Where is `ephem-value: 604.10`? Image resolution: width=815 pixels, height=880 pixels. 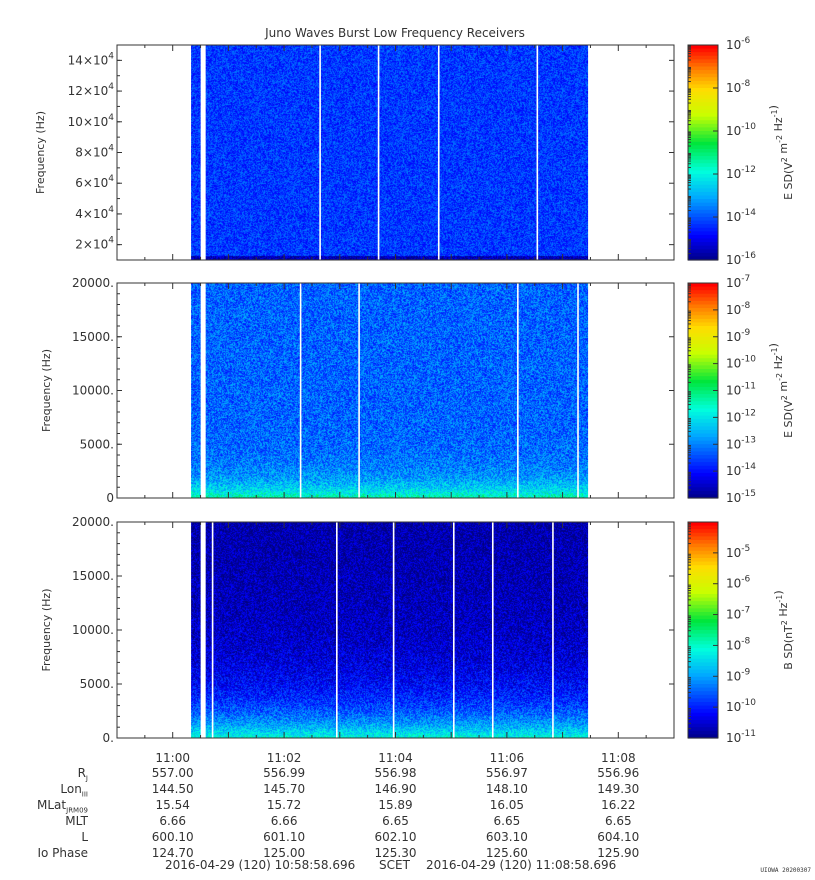
ephem-value: 604.10 is located at coordinates (618, 837).